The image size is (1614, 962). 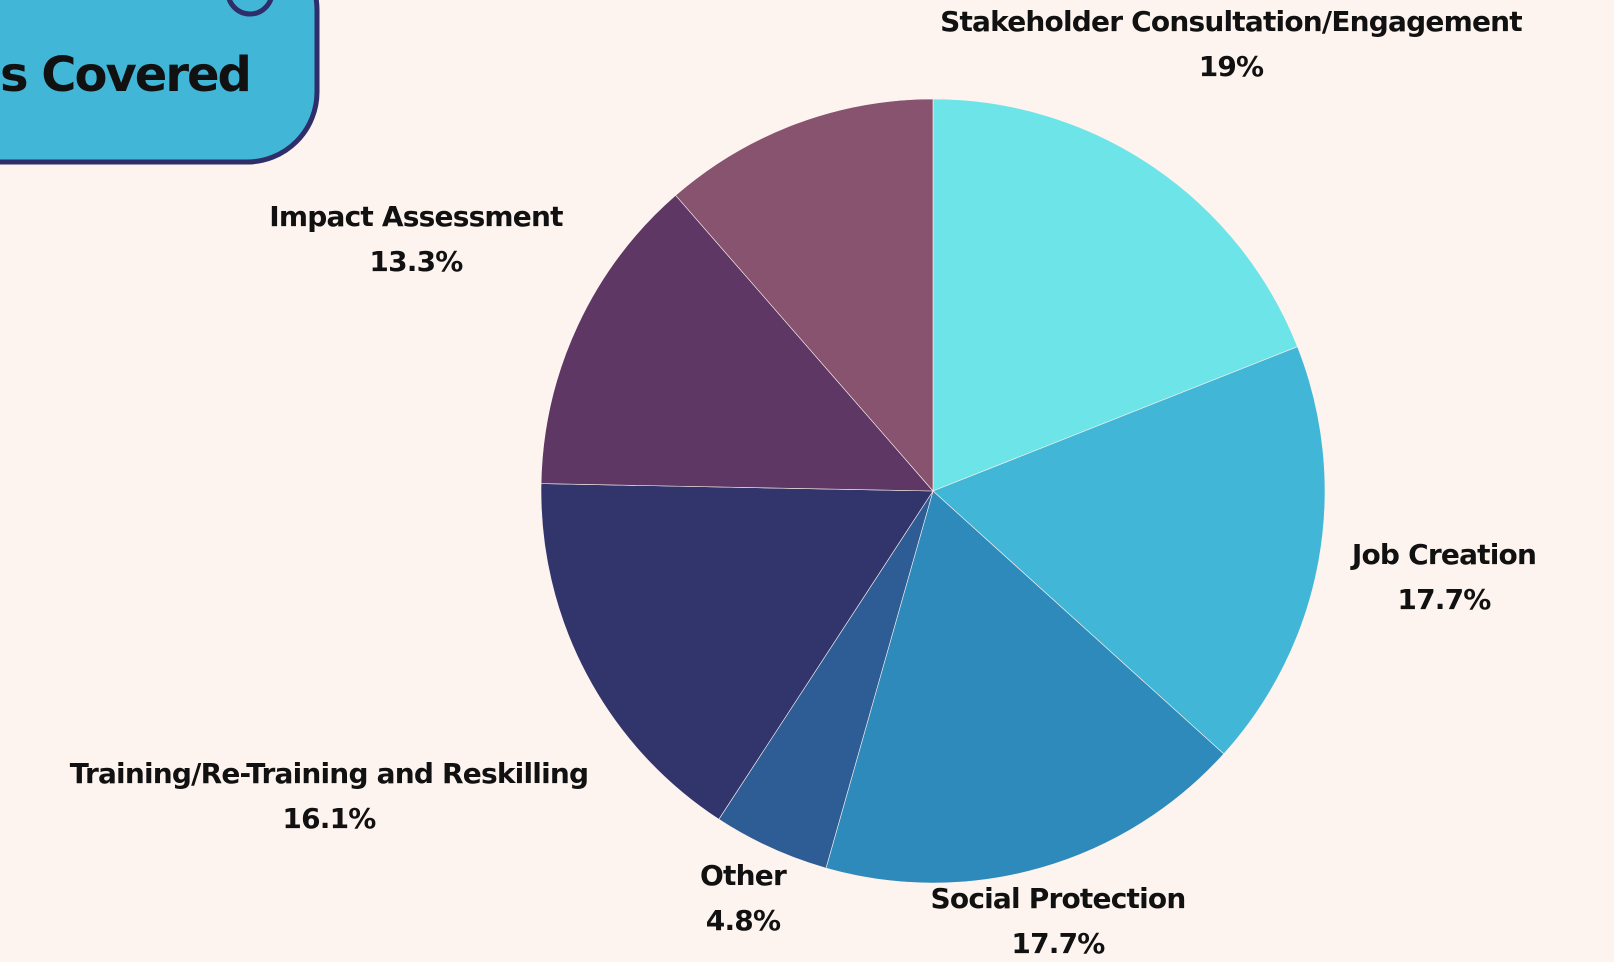 I want to click on slice-value-label: 4.8%, so click(x=743, y=920).